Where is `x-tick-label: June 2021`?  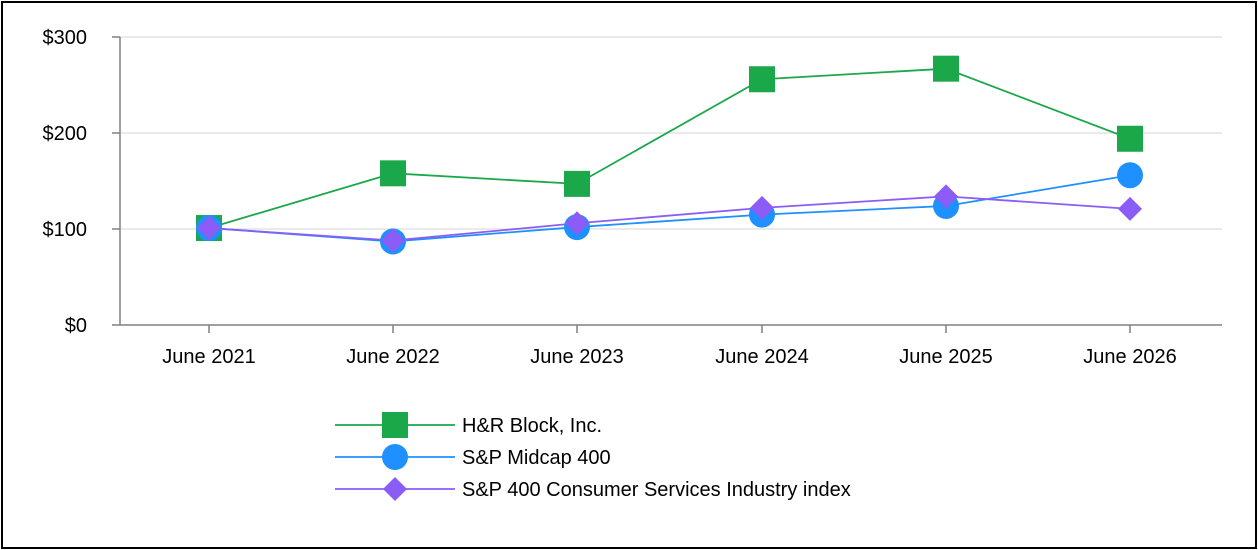 x-tick-label: June 2021 is located at coordinates (208, 357).